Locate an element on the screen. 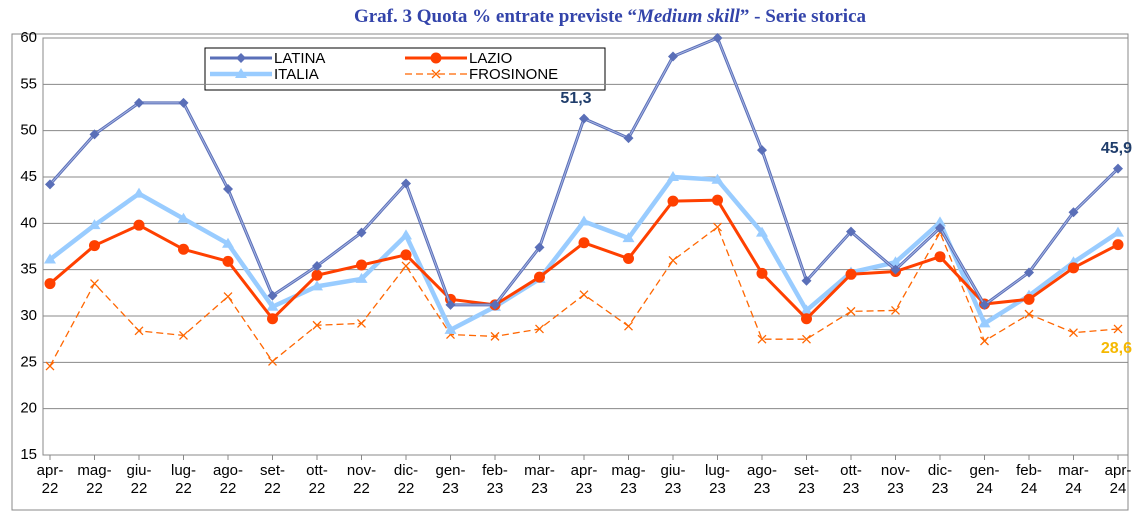  x-tick-label: feb-23 is located at coordinates (495, 479).